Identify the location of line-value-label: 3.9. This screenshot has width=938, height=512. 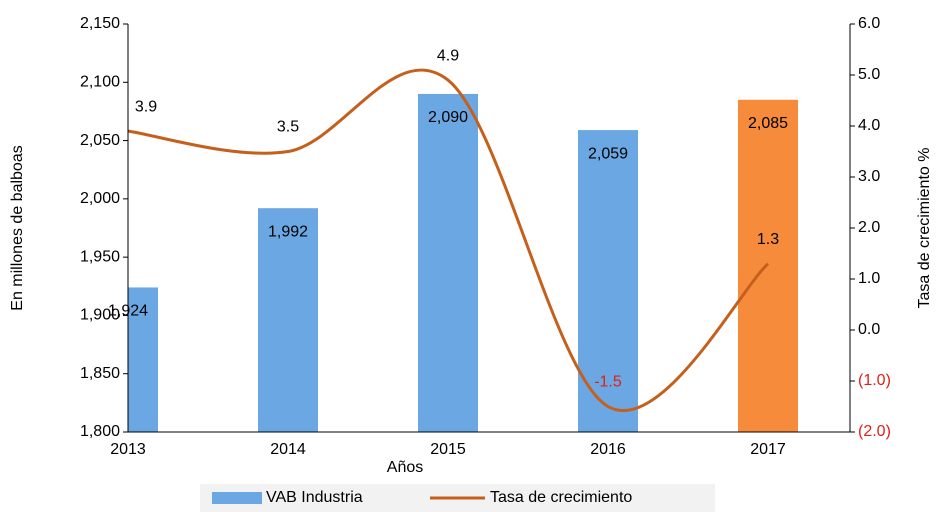
(146, 106).